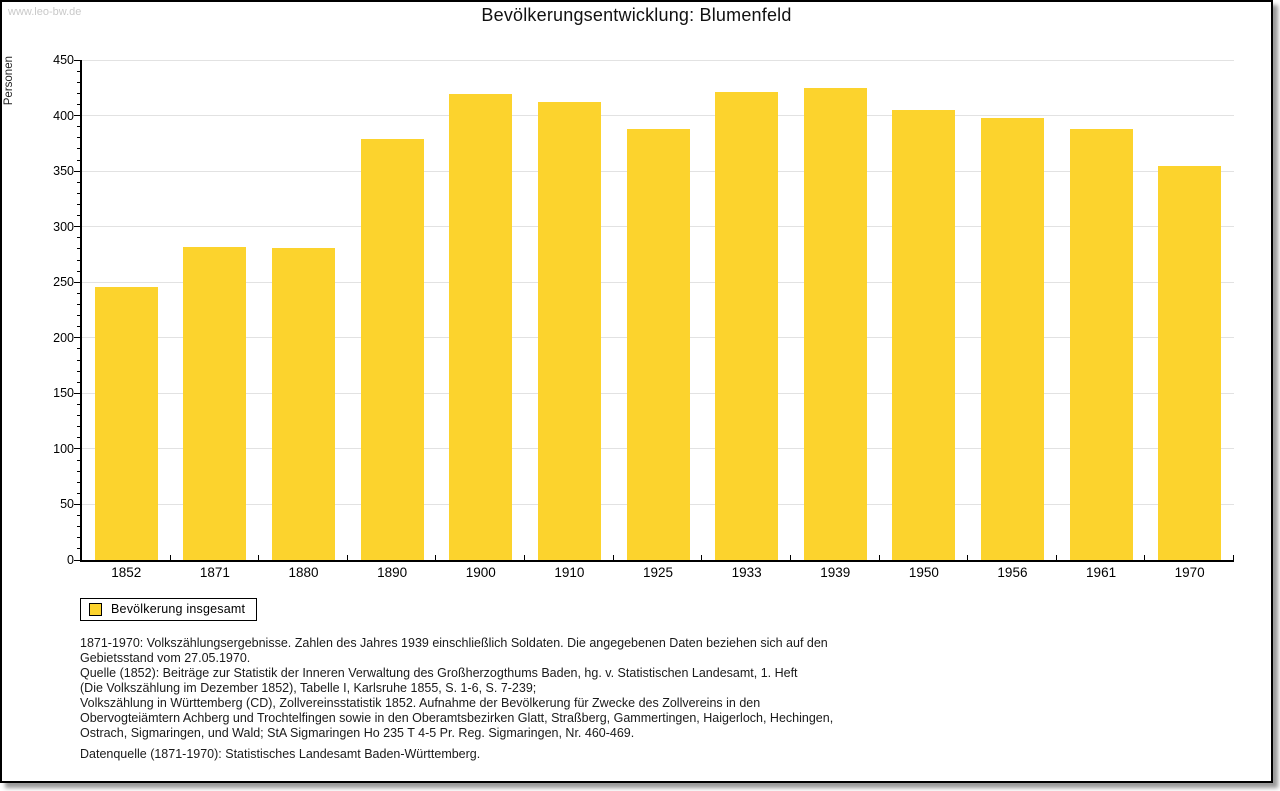 Image resolution: width=1280 pixels, height=791 pixels. Describe the element at coordinates (95, 609) in the screenshot. I see `legend-swatch-icon` at that location.